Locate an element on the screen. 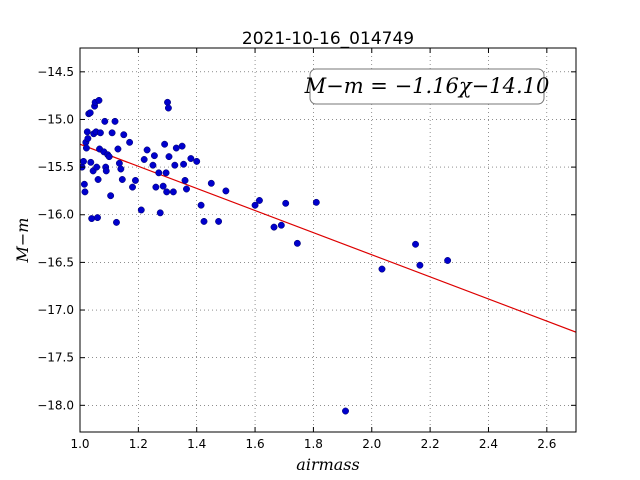 Image resolution: width=640 pixels, height=480 pixels. y-tick-label: −14.5 is located at coordinates (55, 72).